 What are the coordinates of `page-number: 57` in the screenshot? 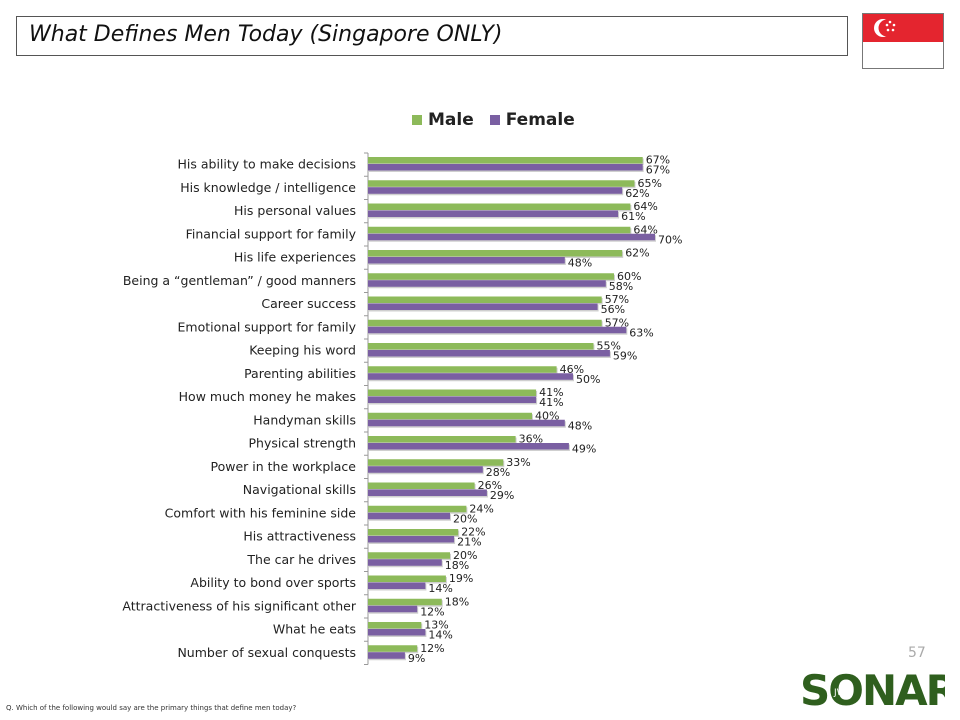 It's located at (917, 653).